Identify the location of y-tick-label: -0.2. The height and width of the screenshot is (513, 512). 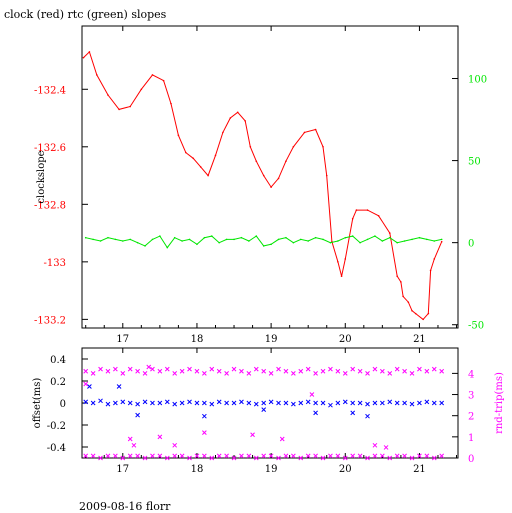
(56, 426).